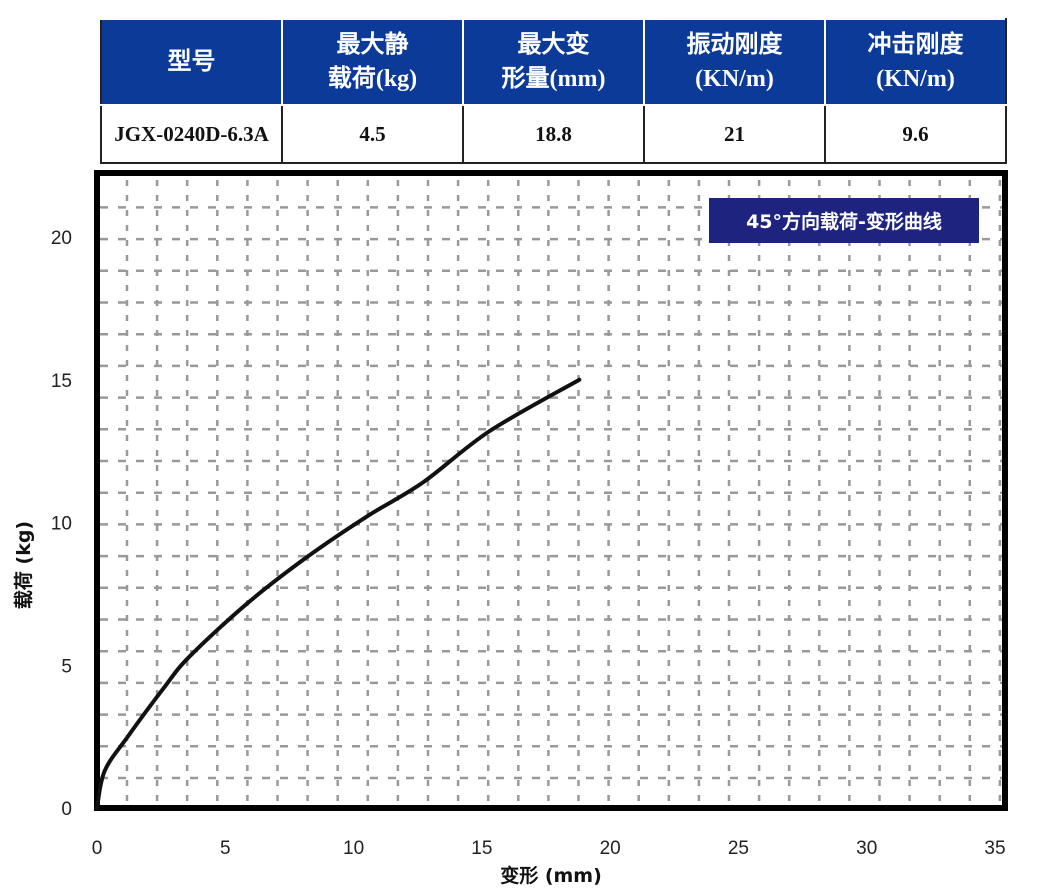 The height and width of the screenshot is (891, 1045). What do you see at coordinates (23, 565) in the screenshot?
I see `y-axis-label: 载荷 (kg)` at bounding box center [23, 565].